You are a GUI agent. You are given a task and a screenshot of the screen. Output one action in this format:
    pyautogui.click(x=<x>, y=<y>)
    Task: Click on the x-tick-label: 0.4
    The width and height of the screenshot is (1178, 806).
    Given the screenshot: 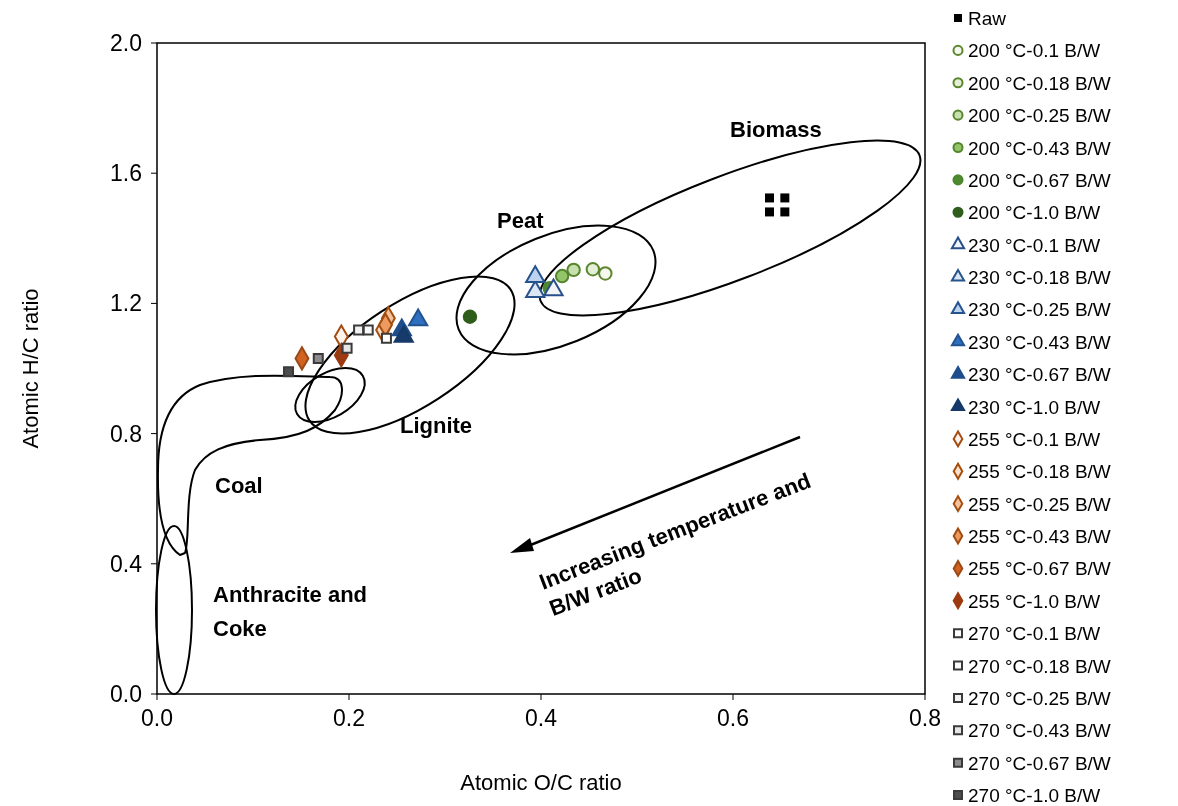 What is the action you would take?
    pyautogui.click(x=541, y=718)
    